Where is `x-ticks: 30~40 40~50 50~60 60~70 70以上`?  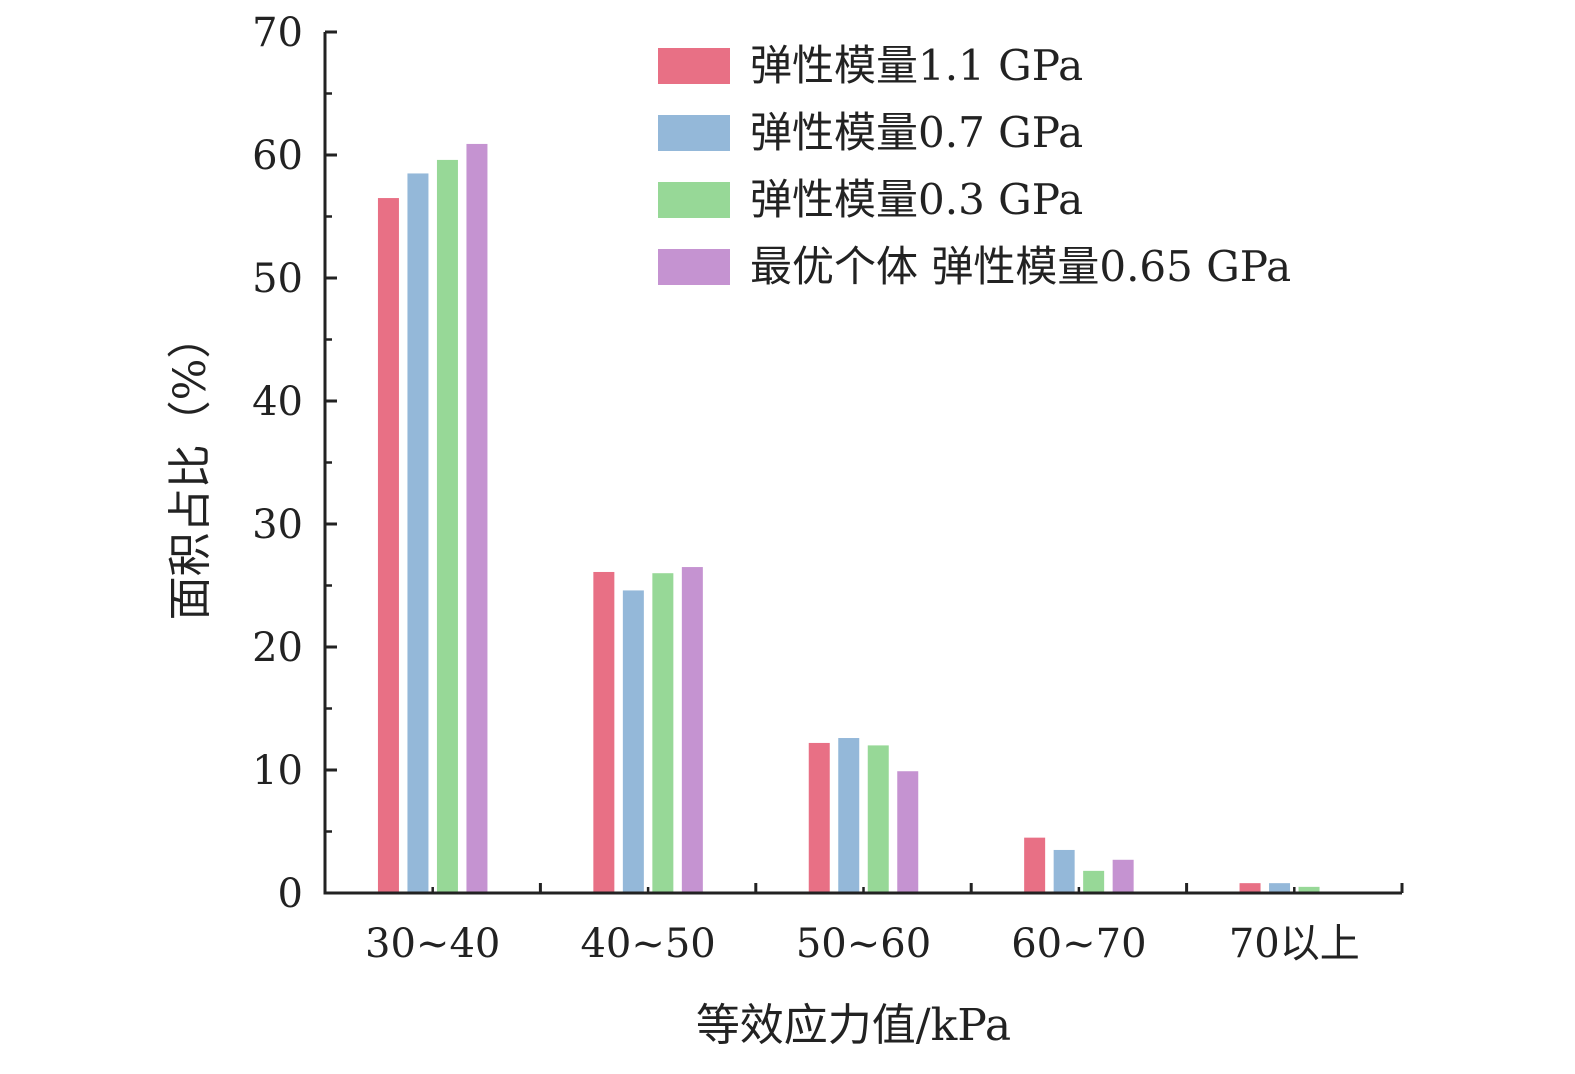
x-ticks: 30~40 40~50 50~60 60~70 70以上 is located at coordinates (863, 925).